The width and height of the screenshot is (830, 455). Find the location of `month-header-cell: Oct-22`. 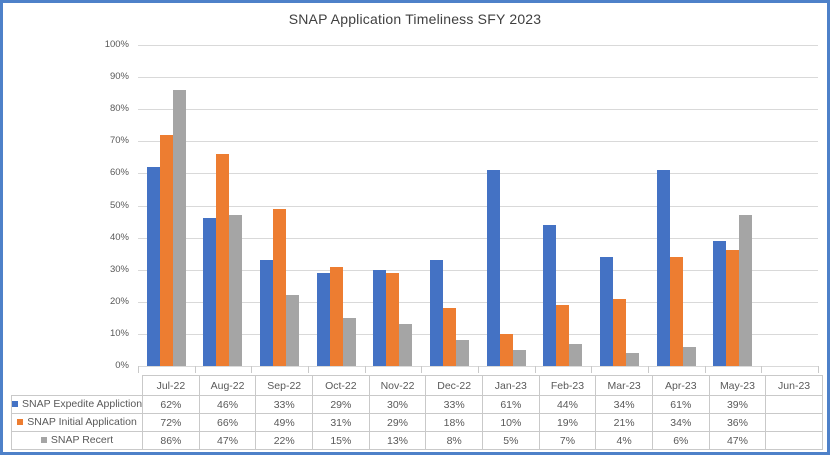

month-header-cell: Oct-22 is located at coordinates (341, 385).